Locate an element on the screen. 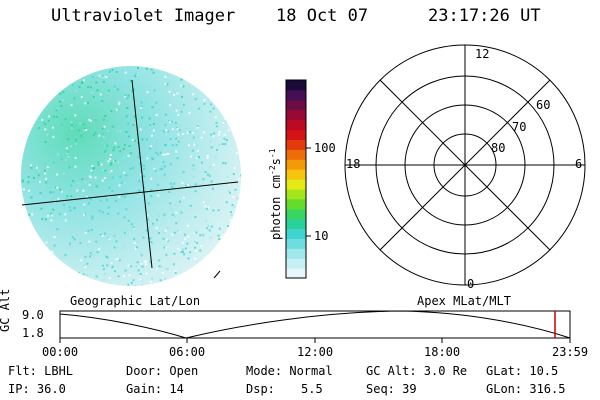 This screenshot has height=400, width=600. colorbar-tick-100: 100 is located at coordinates (325, 148).